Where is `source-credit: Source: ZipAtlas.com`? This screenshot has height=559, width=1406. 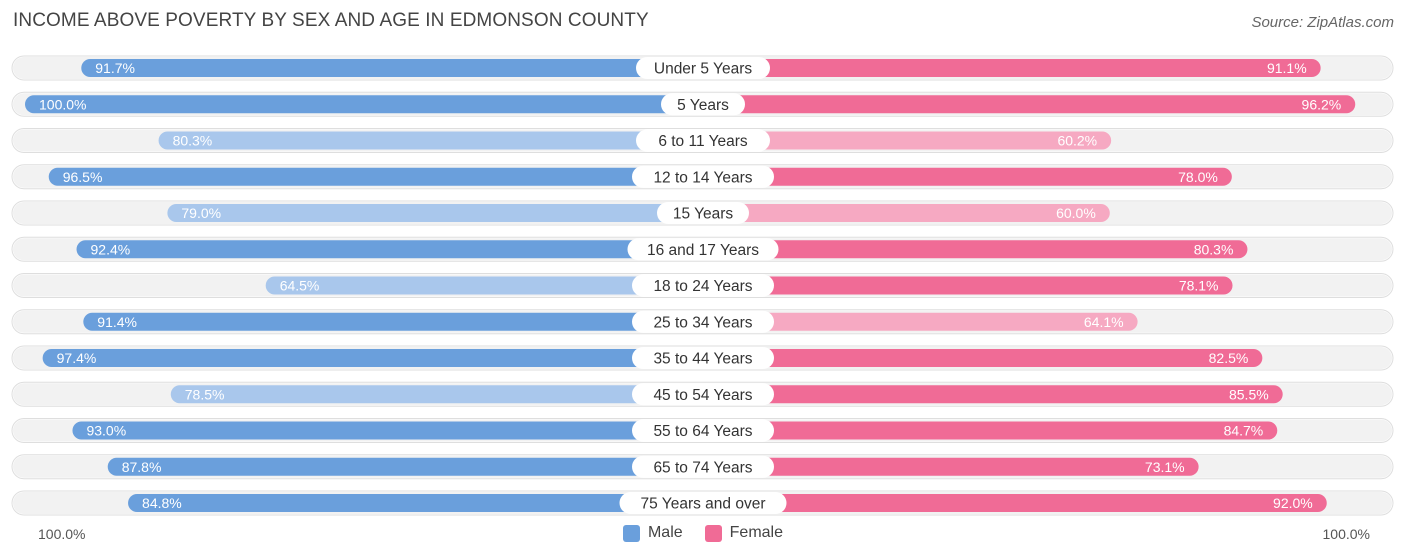 source-credit: Source: ZipAtlas.com is located at coordinates (1322, 22).